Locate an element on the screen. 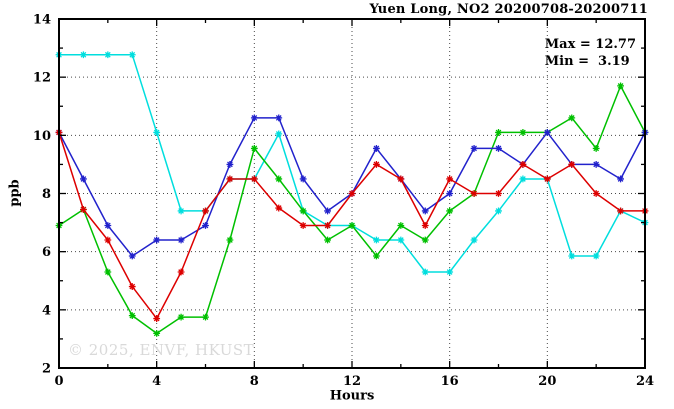 The width and height of the screenshot is (674, 409). x-tick-label: 24 is located at coordinates (645, 381).